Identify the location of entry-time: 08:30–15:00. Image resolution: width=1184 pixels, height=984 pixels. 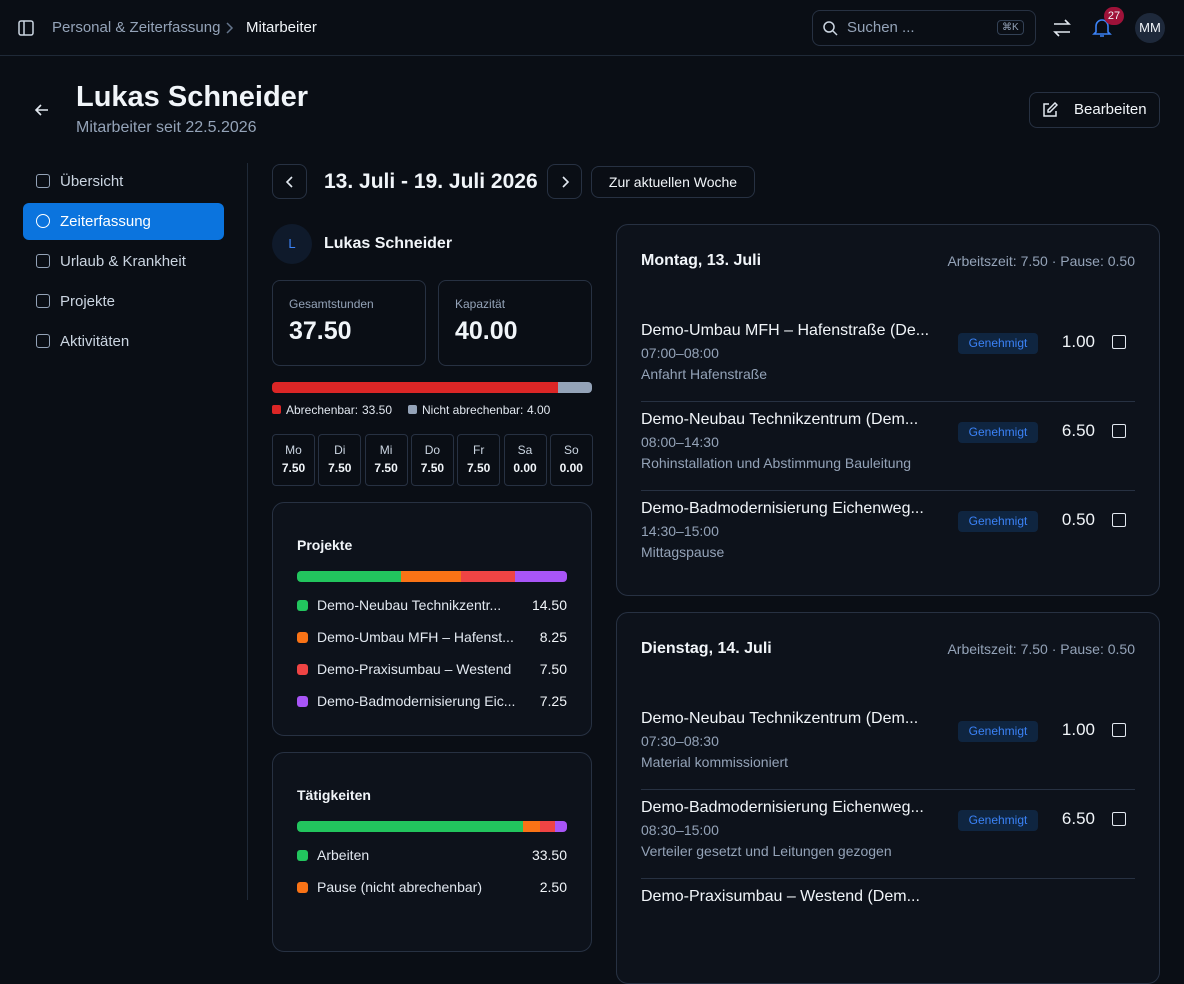
(680, 830).